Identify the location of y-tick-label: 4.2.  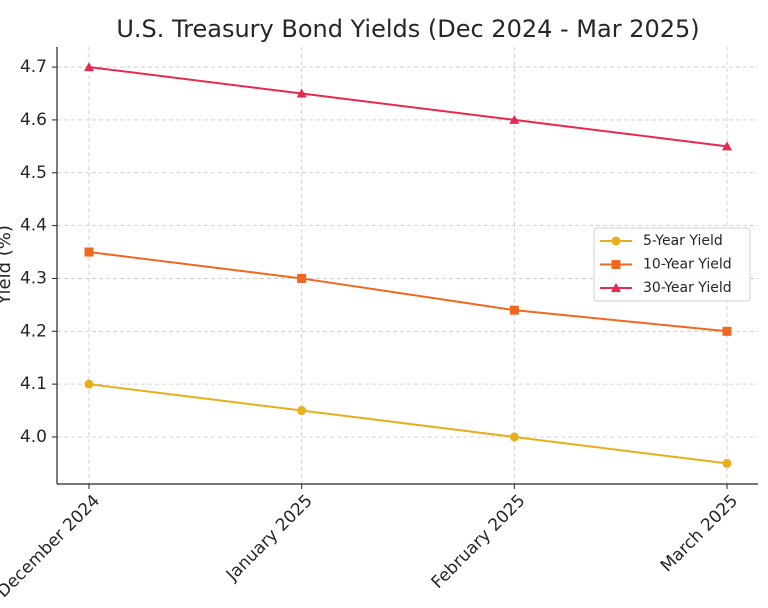
(33, 331).